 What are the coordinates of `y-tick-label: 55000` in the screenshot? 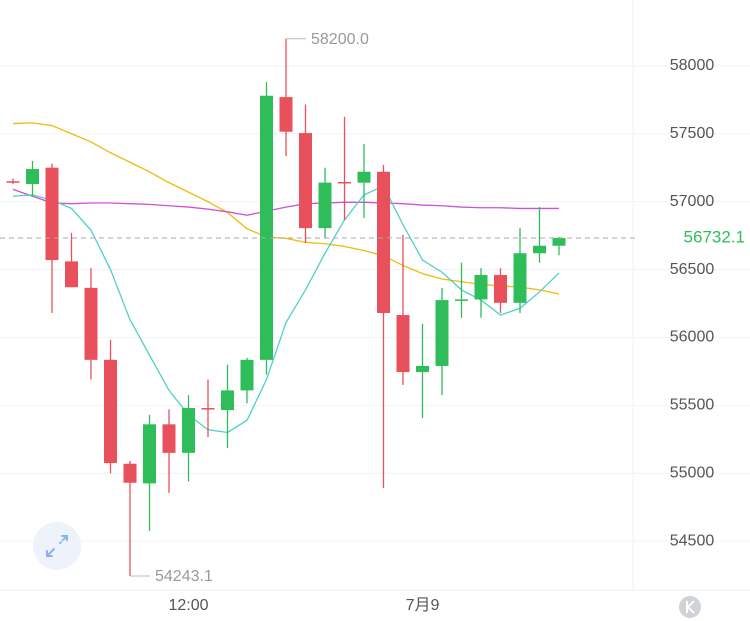 It's located at (692, 472).